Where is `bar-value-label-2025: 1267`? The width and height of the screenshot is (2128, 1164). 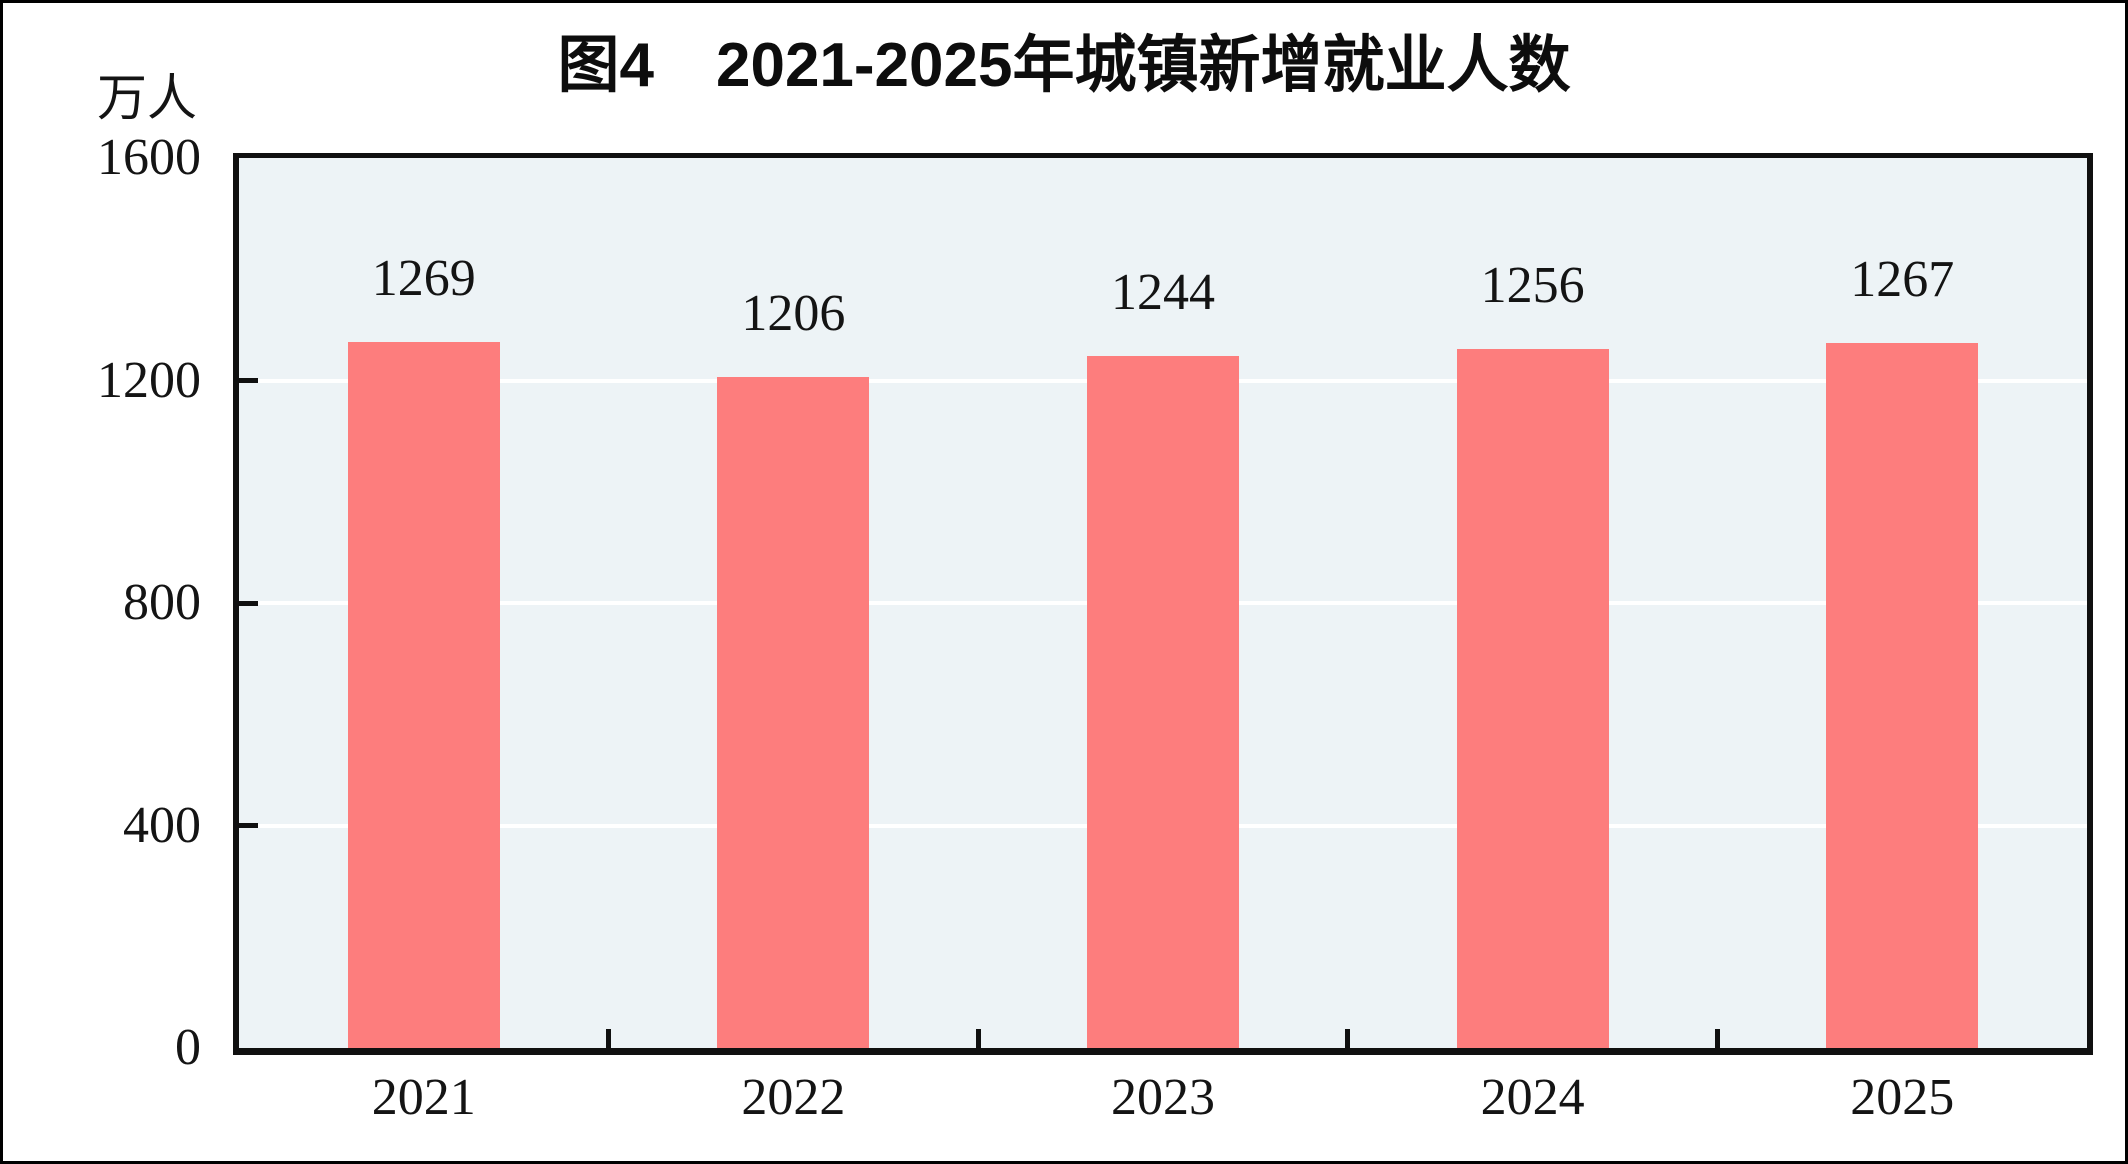
bar-value-label-2025: 1267 is located at coordinates (1902, 280).